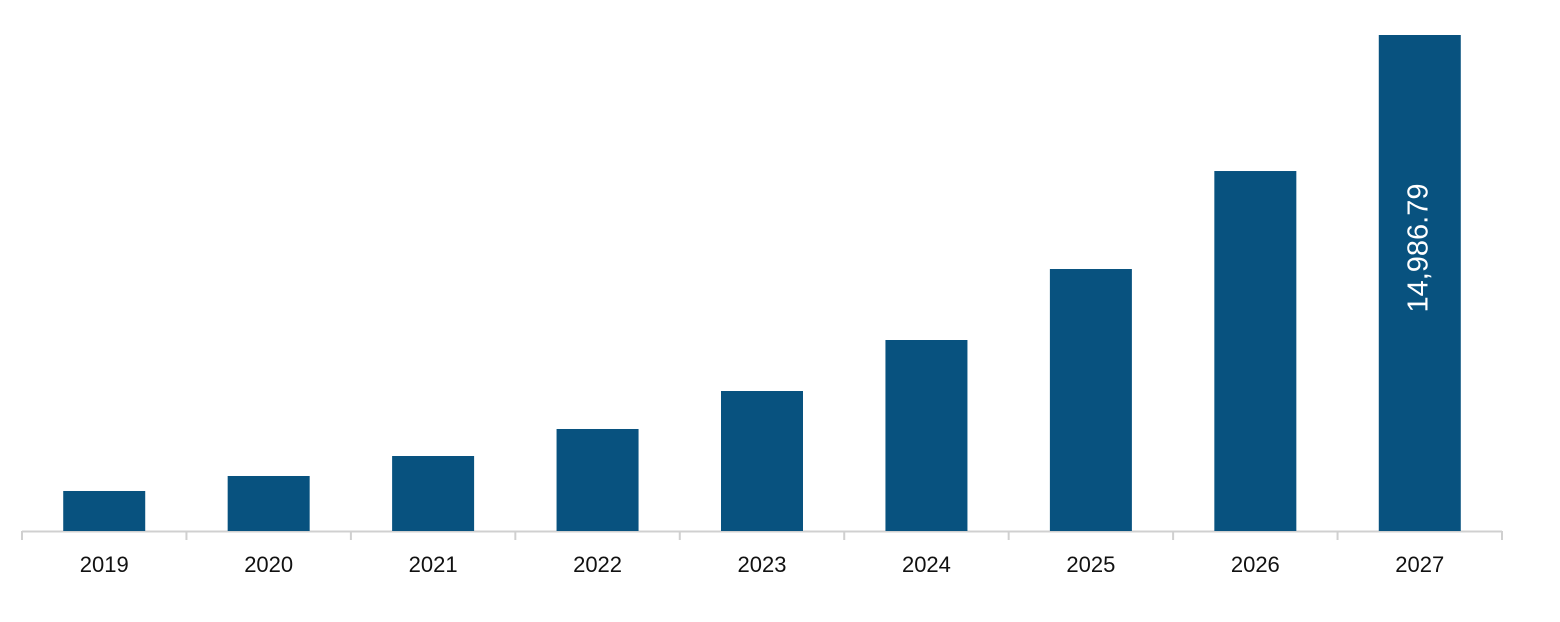 Image resolution: width=1560 pixels, height=622 pixels. Describe the element at coordinates (433, 564) in the screenshot. I see `x-tick-label: 2021` at that location.